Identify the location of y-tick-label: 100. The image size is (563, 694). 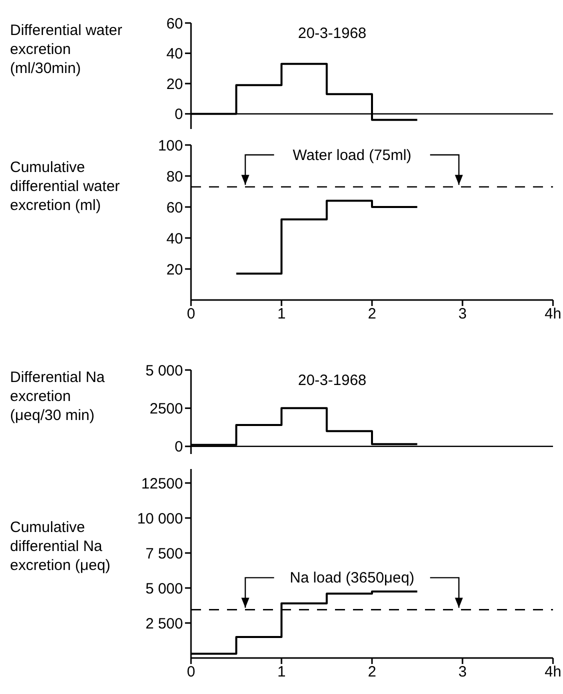
(170, 145).